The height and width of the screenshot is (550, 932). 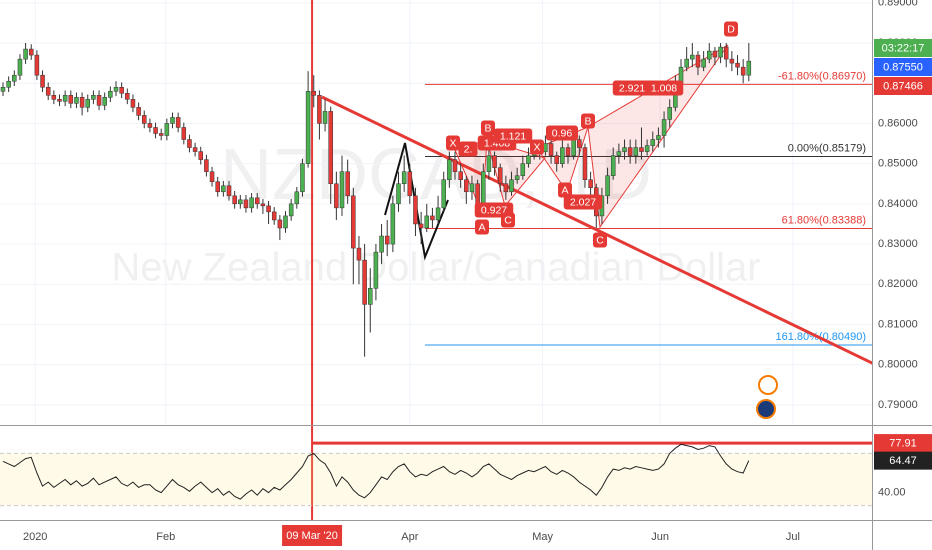 I want to click on pattern-label: D, so click(x=731, y=29).